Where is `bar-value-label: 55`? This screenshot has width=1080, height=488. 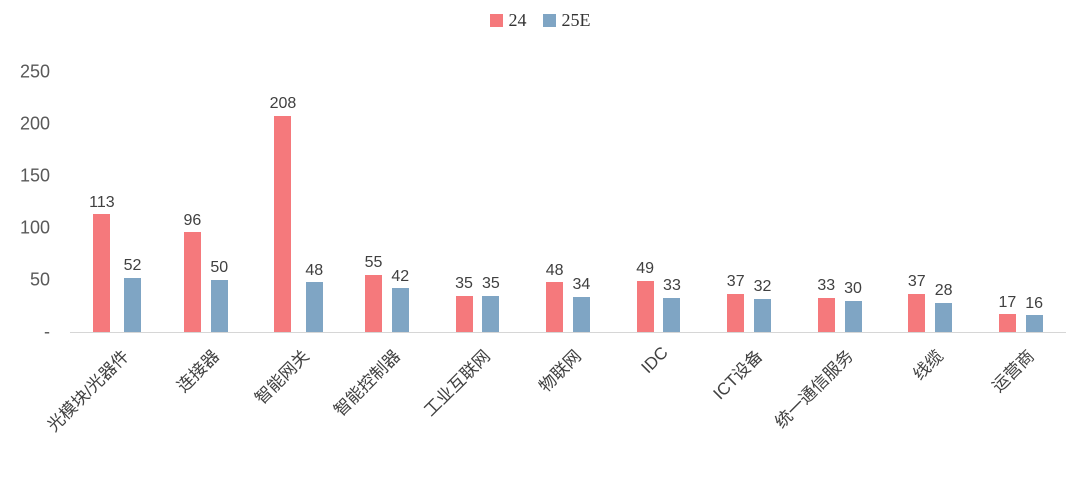 bar-value-label: 55 is located at coordinates (373, 263).